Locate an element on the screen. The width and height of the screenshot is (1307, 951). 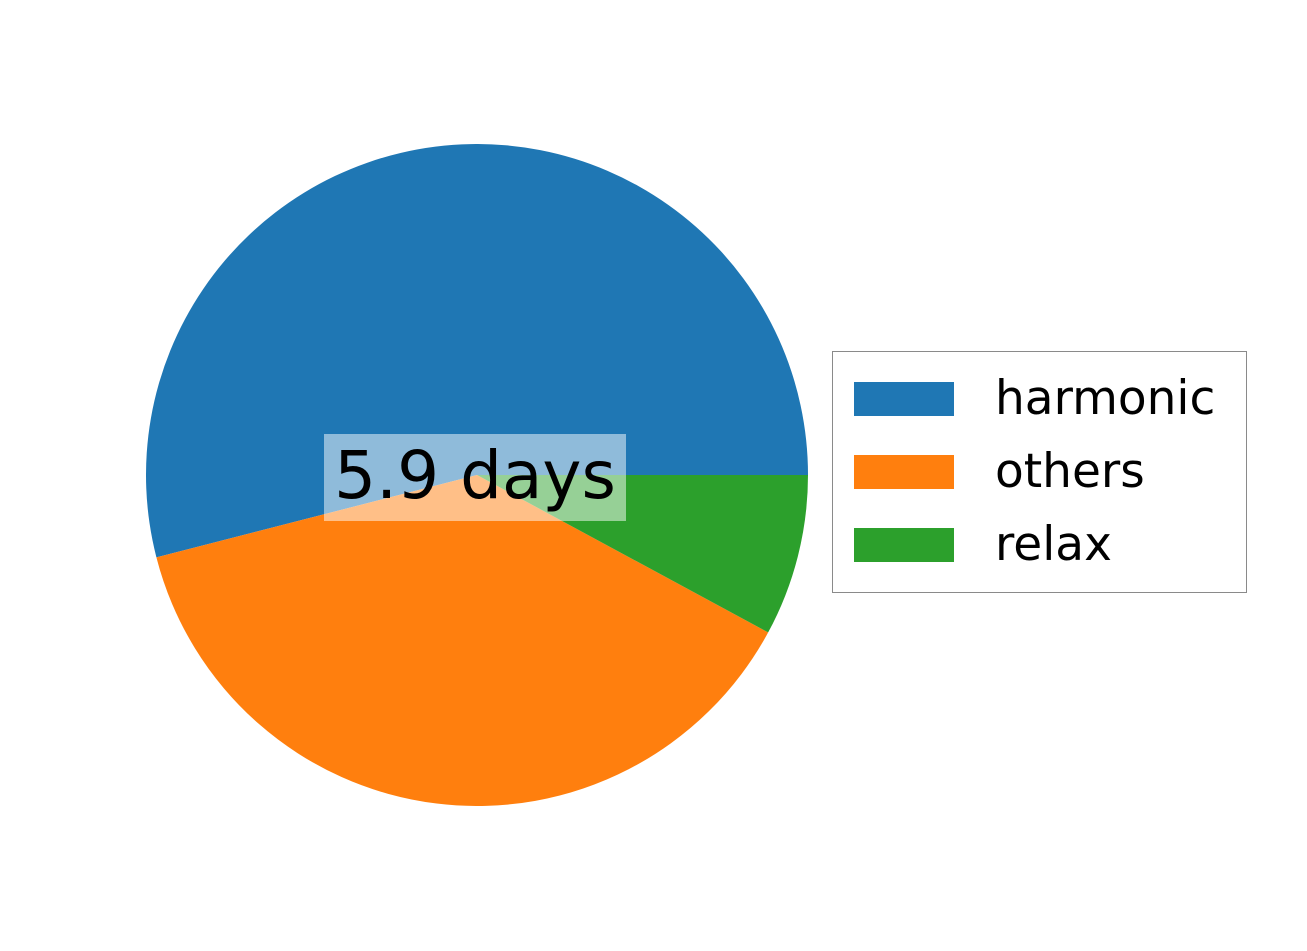
legend-label-harmonic: harmonic is located at coordinates (1105, 398).